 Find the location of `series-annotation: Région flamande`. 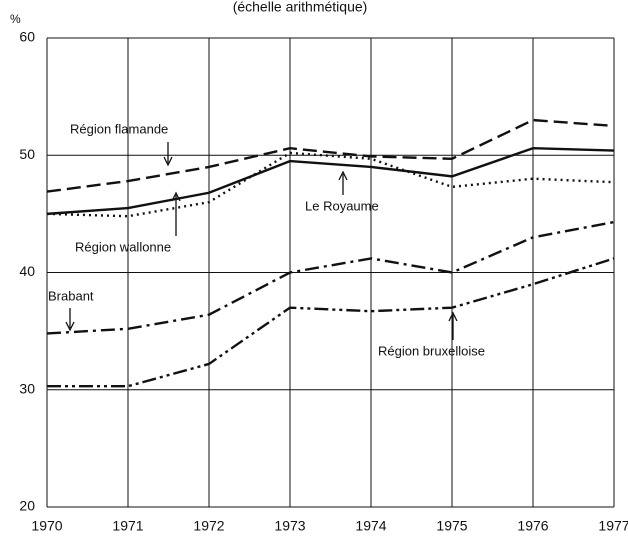

series-annotation: Région flamande is located at coordinates (119, 128).